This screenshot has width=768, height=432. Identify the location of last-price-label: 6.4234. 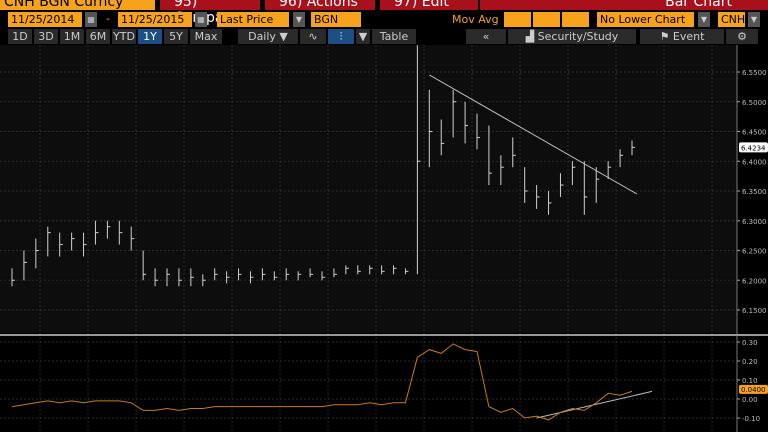
(753, 148).